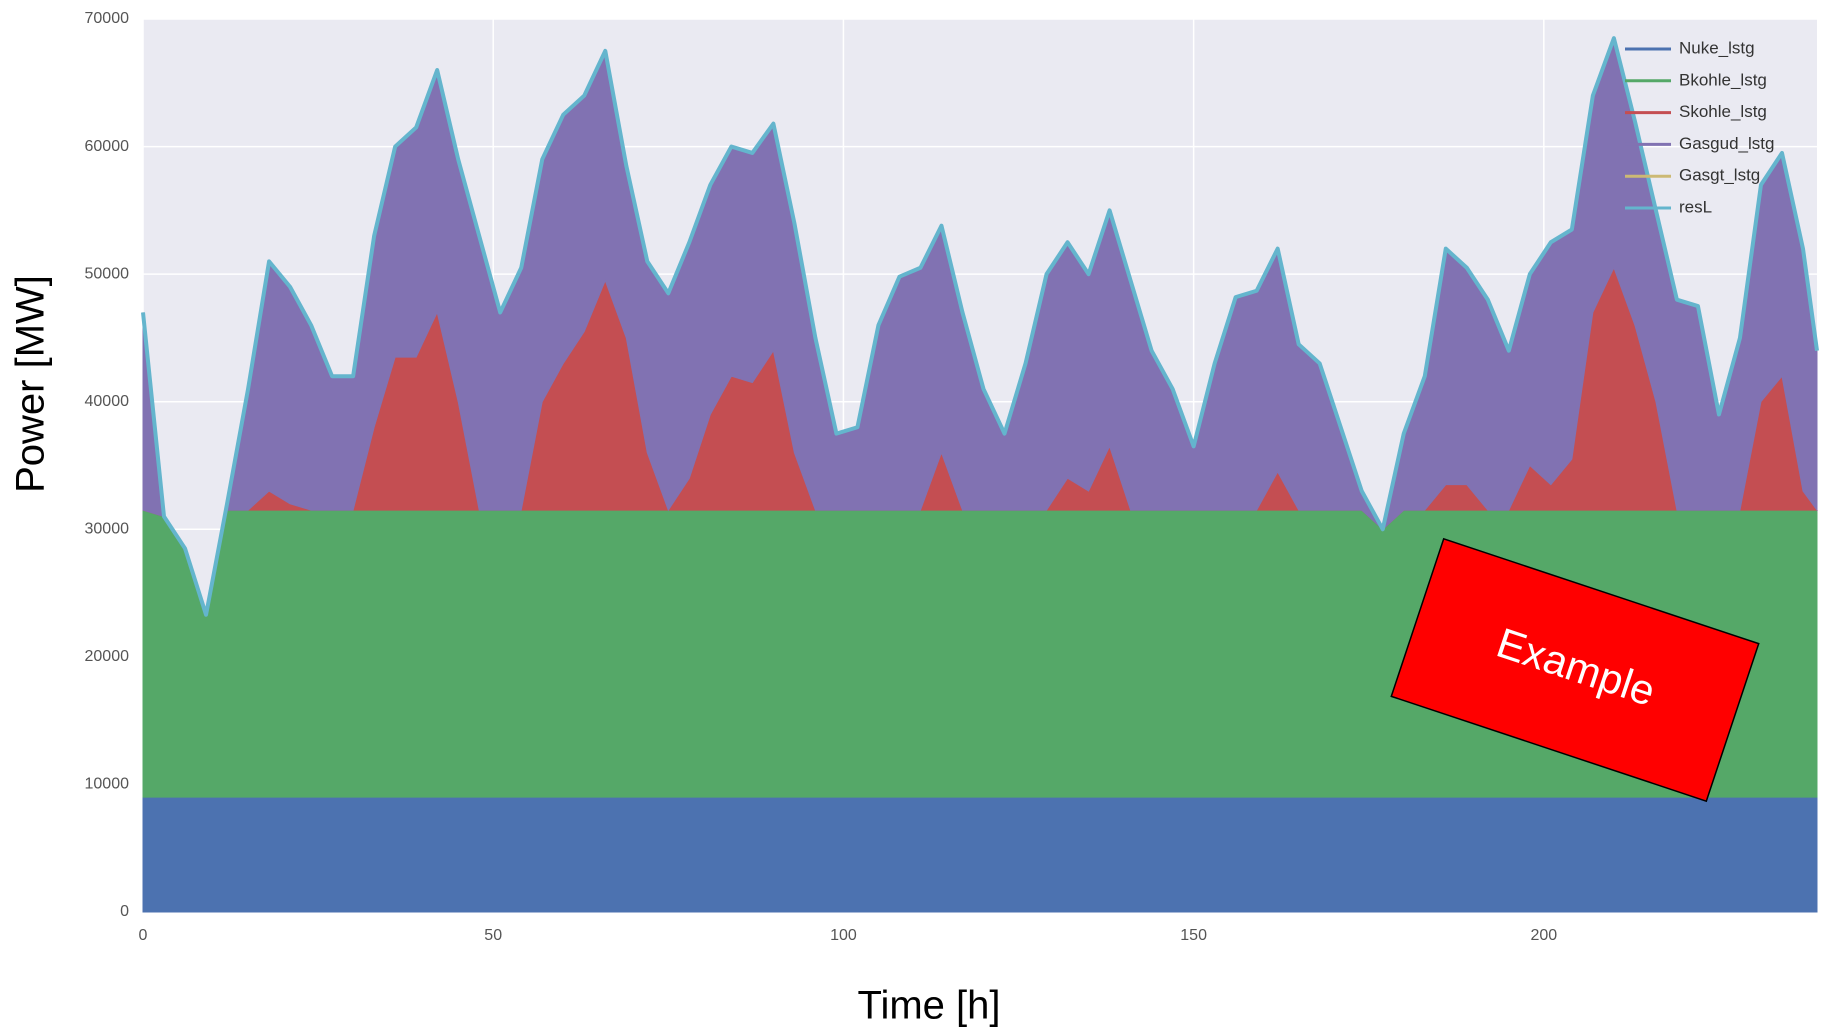 Image resolution: width=1827 pixels, height=1035 pixels. I want to click on y-tick-label: 60000, so click(107, 146).